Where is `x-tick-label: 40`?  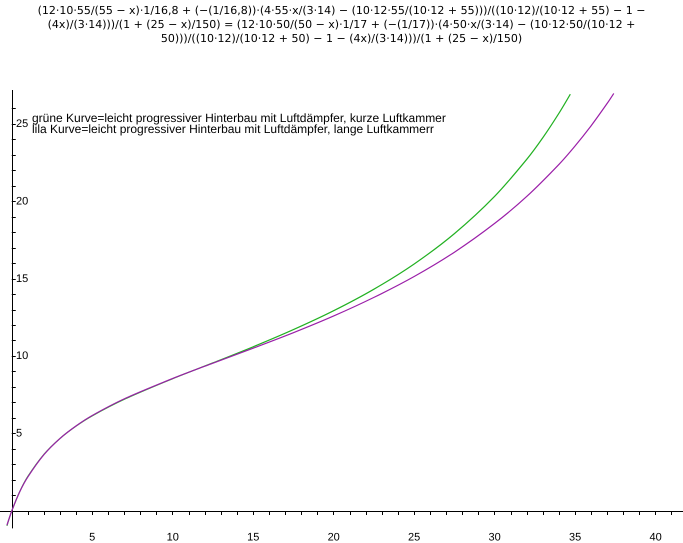
x-tick-label: 40 is located at coordinates (656, 537).